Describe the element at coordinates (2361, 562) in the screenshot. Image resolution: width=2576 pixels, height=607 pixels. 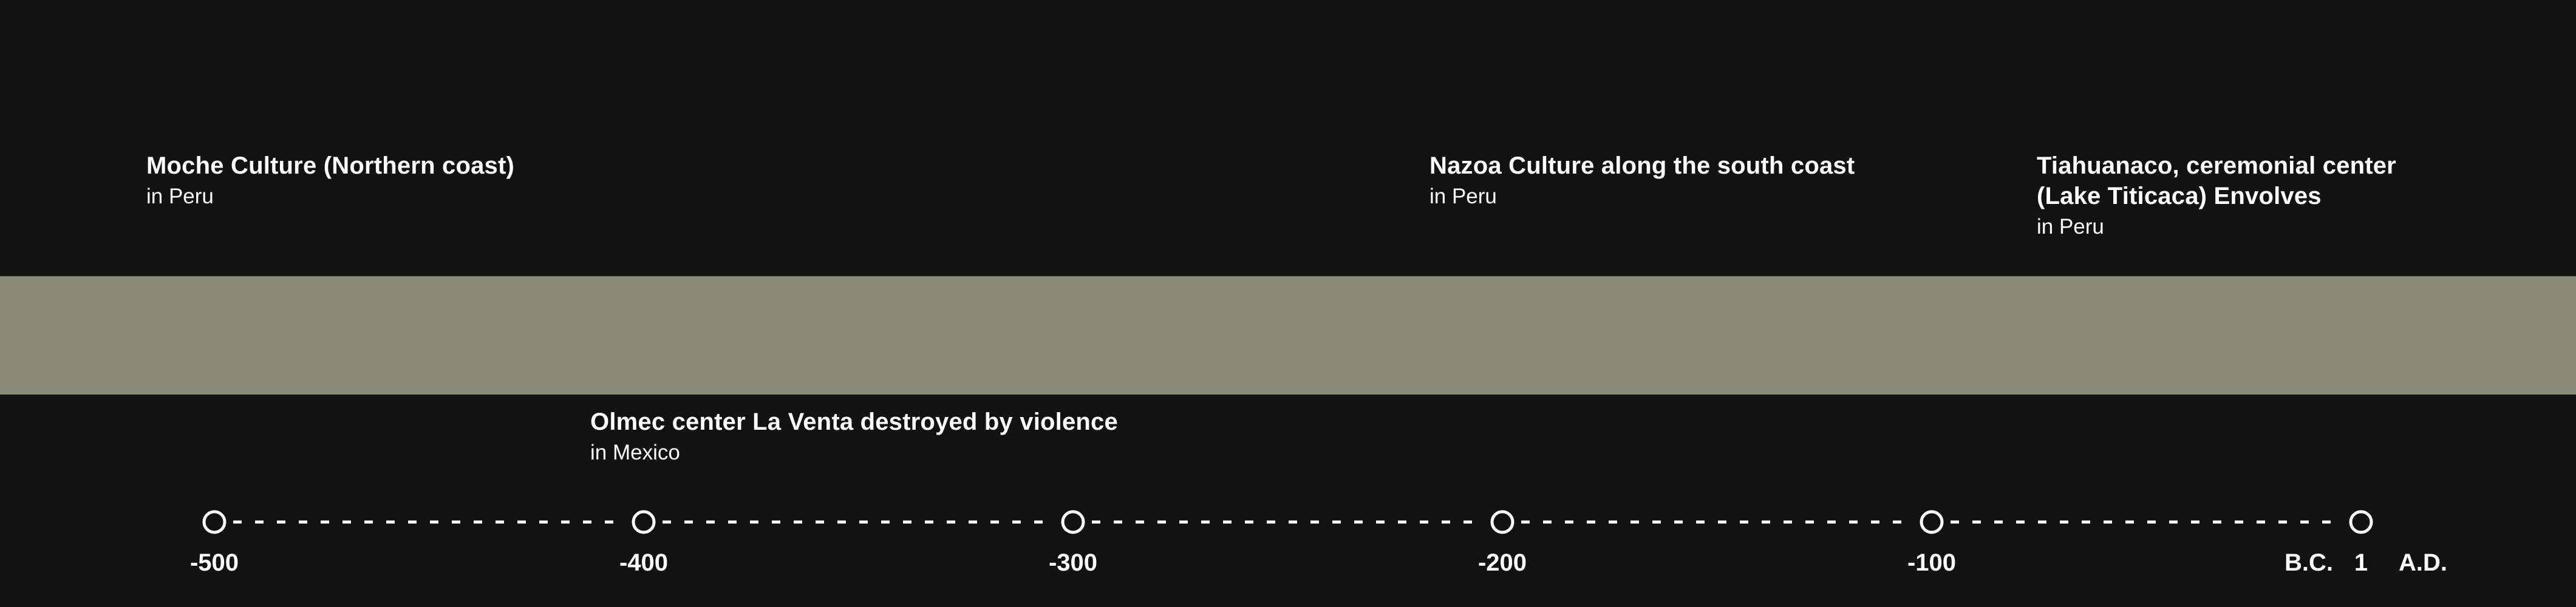
I see `axis-tick-label: 1` at that location.